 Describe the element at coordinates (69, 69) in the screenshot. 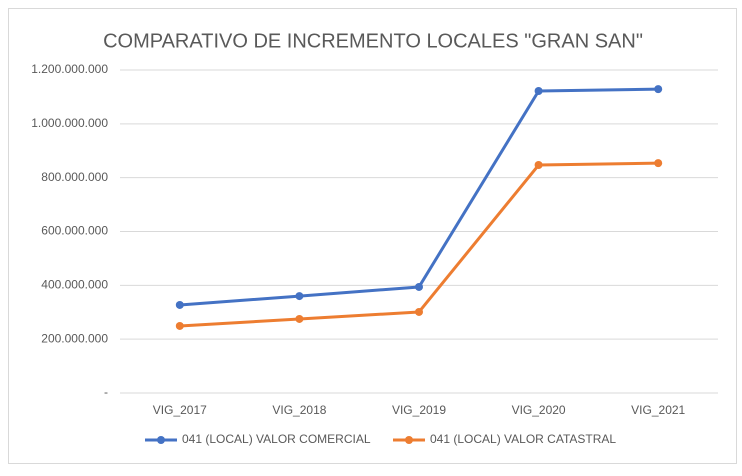

I see `y-tick-label: 1.200.000.000` at that location.